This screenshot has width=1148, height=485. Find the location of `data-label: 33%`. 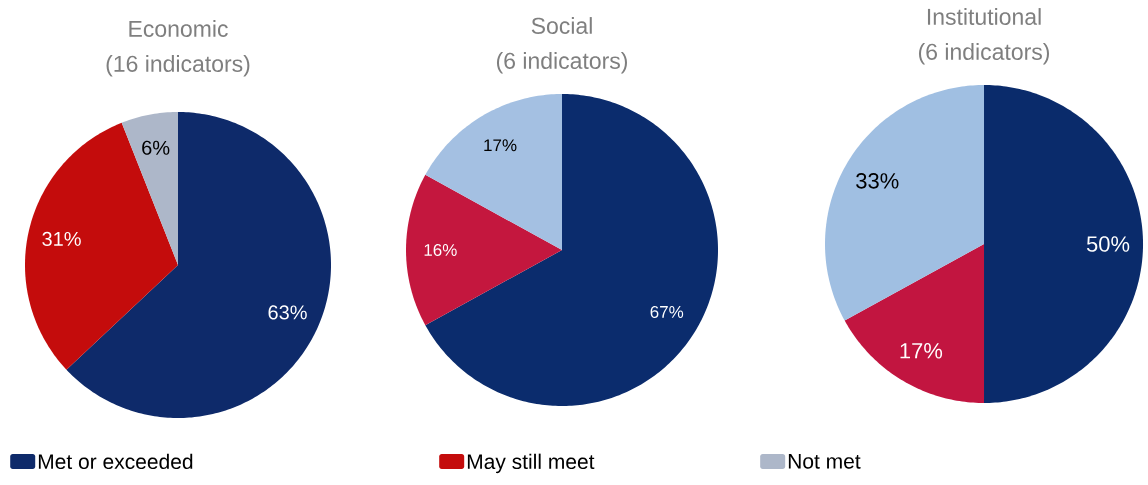

data-label: 33% is located at coordinates (877, 181).